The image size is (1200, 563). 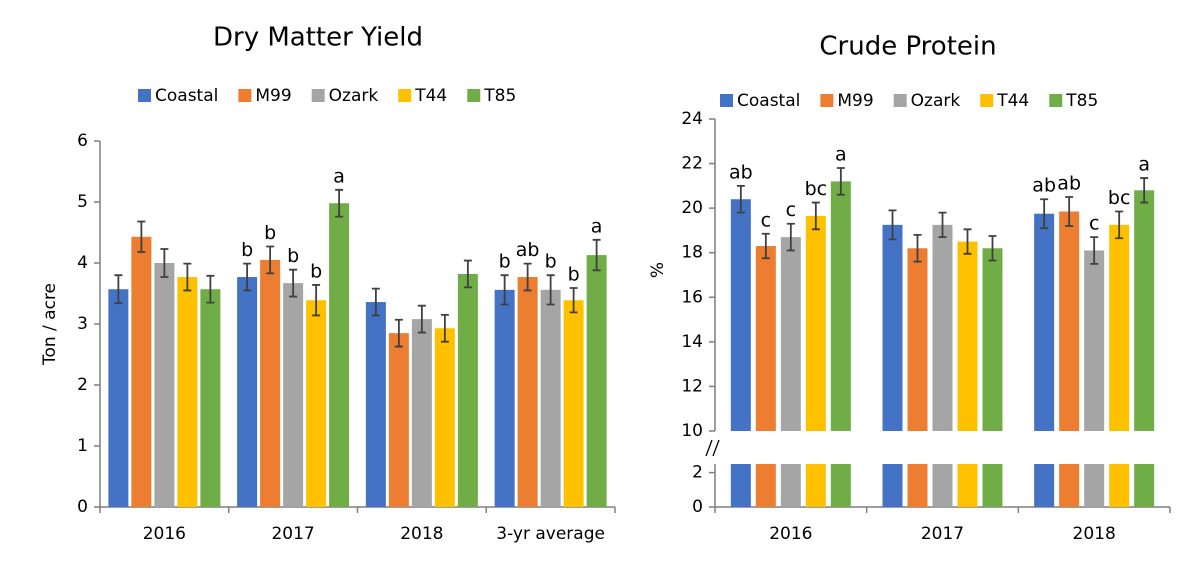 What do you see at coordinates (658, 270) in the screenshot?
I see `y-axis-label: %` at bounding box center [658, 270].